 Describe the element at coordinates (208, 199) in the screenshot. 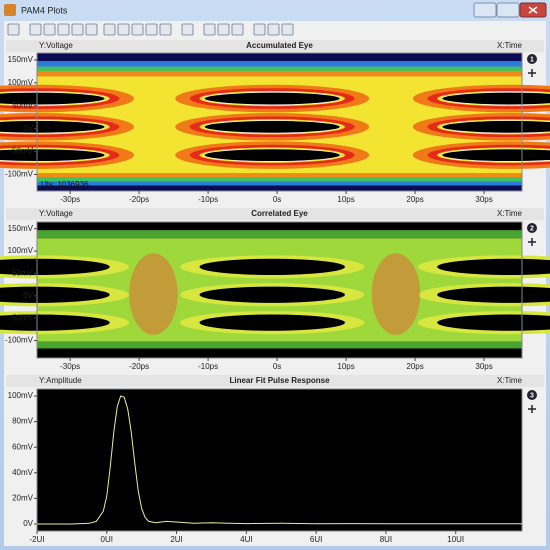

I see `x-tick-label: -10ps` at that location.